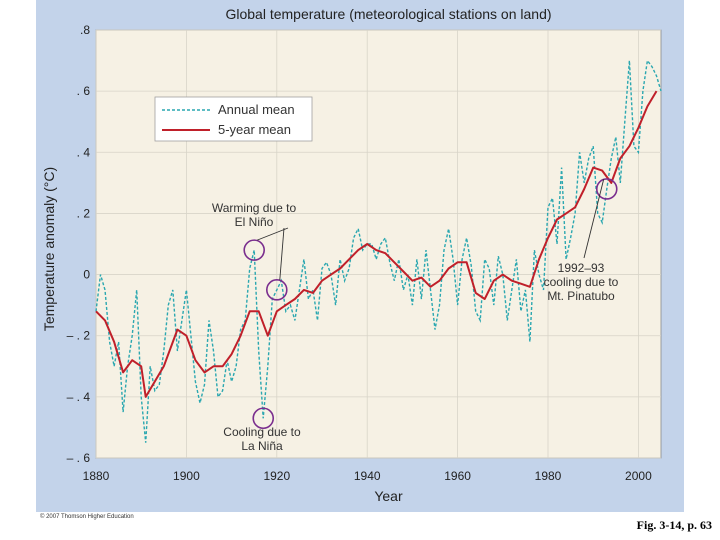  What do you see at coordinates (581, 296) in the screenshot?
I see `pinatubo-label: Mt. Pinatubo` at bounding box center [581, 296].